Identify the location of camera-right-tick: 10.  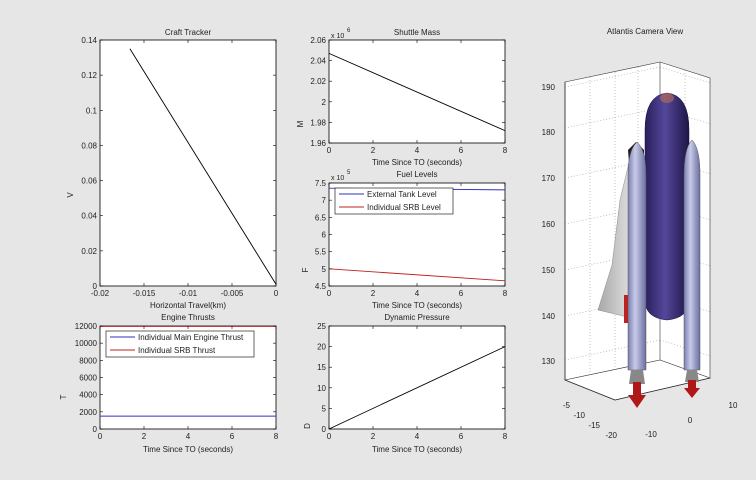
(733, 405).